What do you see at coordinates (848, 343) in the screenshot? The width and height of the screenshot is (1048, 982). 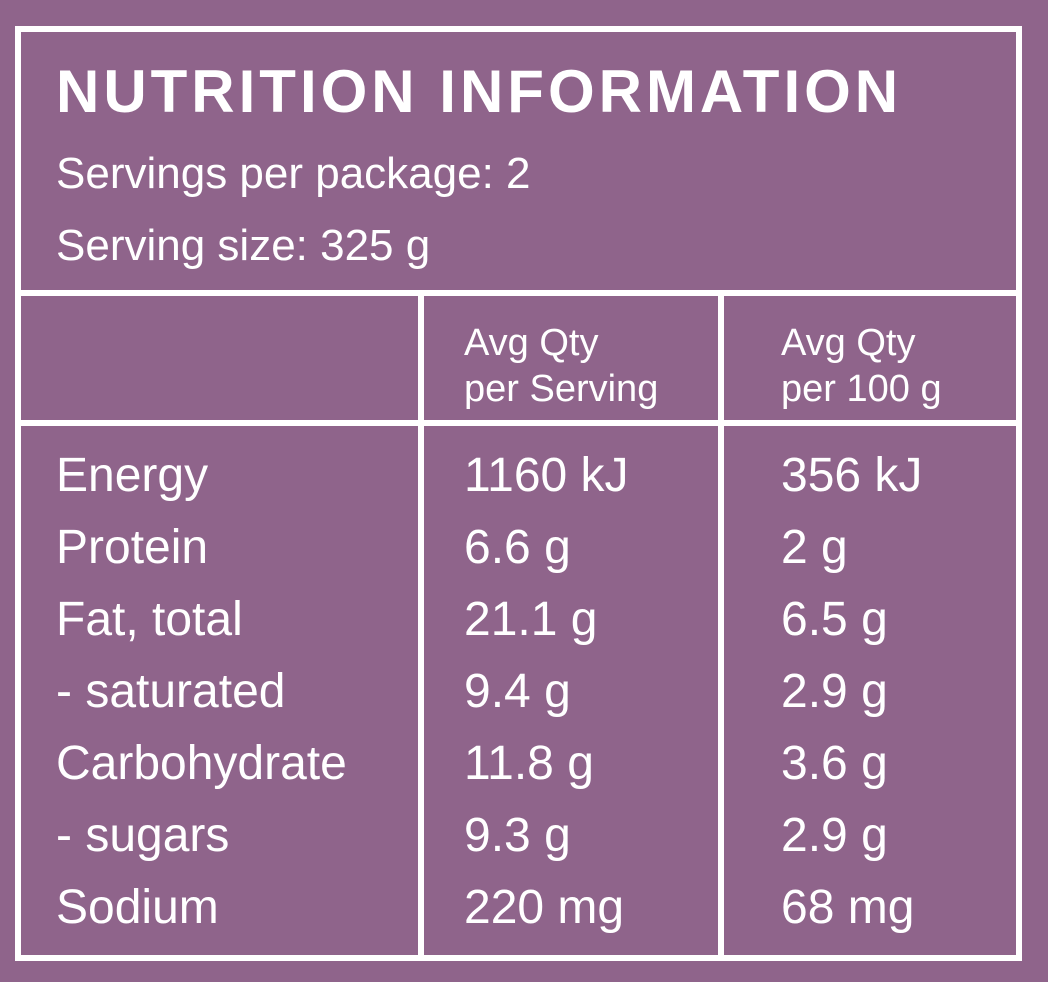 I see `column-header-per-100g-line-1: Avg Qty` at bounding box center [848, 343].